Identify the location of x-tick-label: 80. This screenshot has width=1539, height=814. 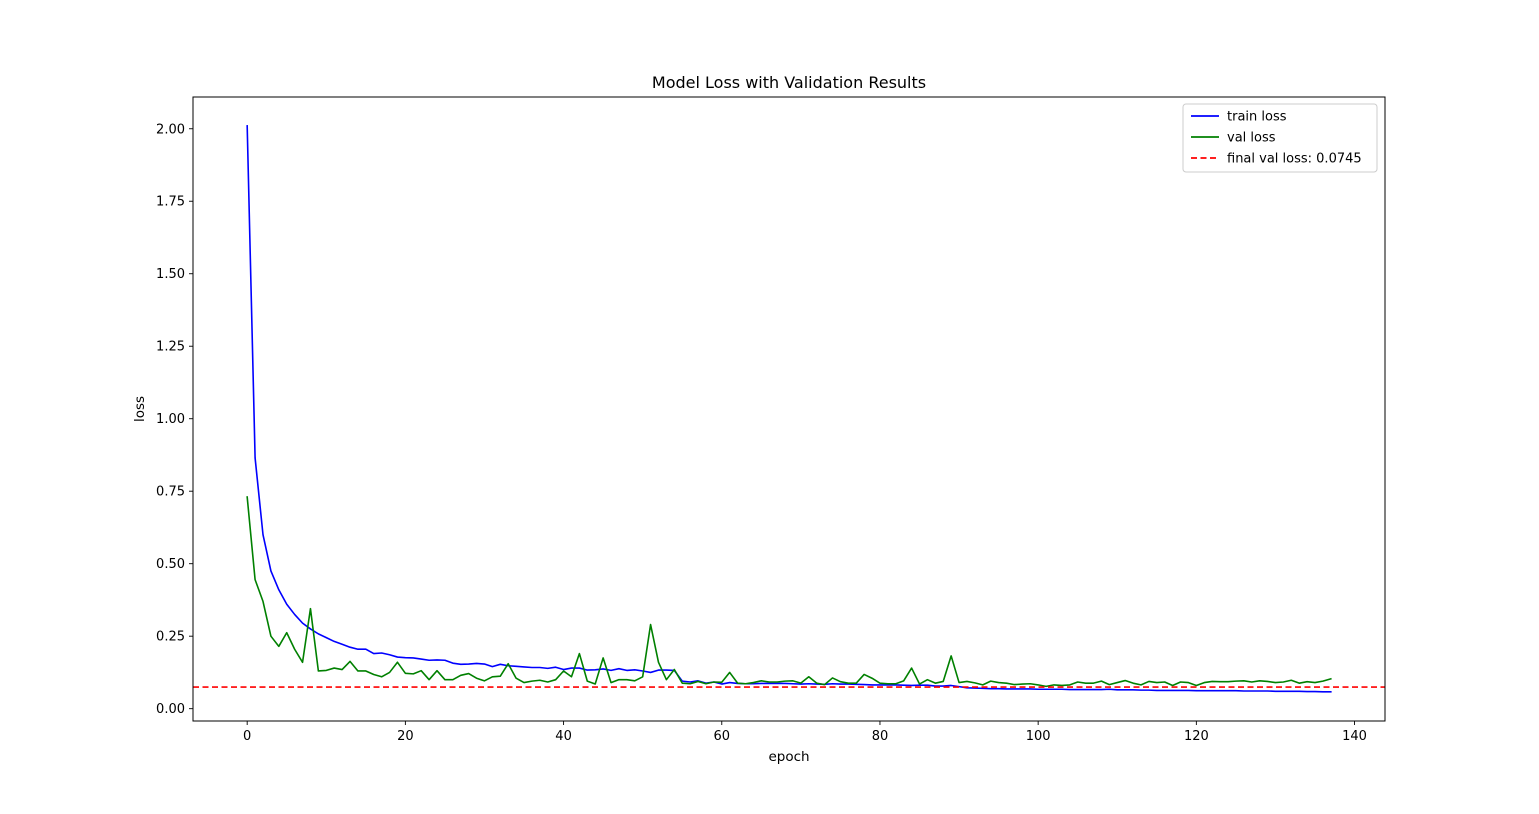
(880, 736).